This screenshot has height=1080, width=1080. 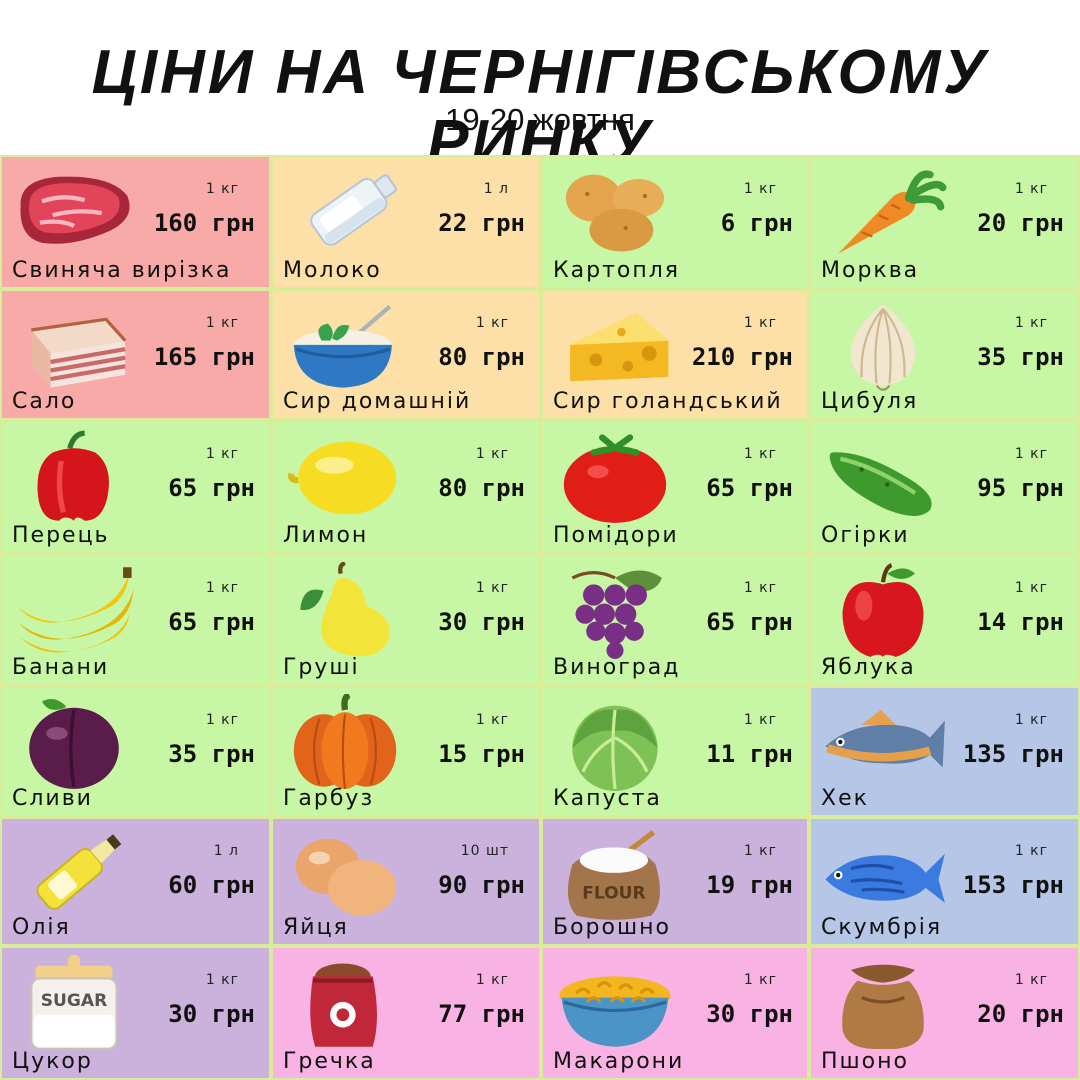 What do you see at coordinates (61, 535) in the screenshot?
I see `product-name: Перець` at bounding box center [61, 535].